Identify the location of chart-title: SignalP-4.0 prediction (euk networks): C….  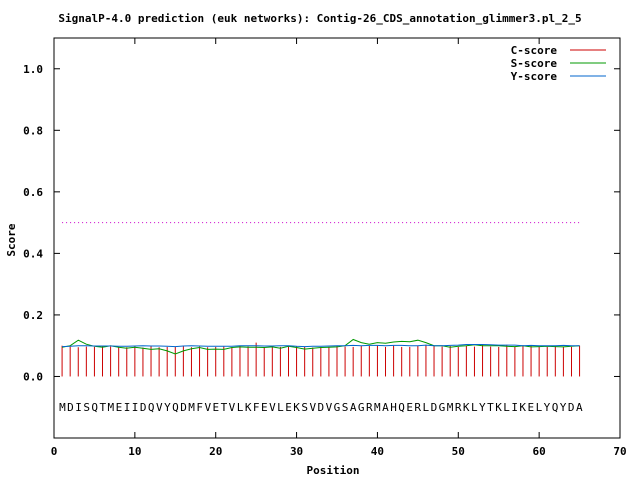
(319, 18).